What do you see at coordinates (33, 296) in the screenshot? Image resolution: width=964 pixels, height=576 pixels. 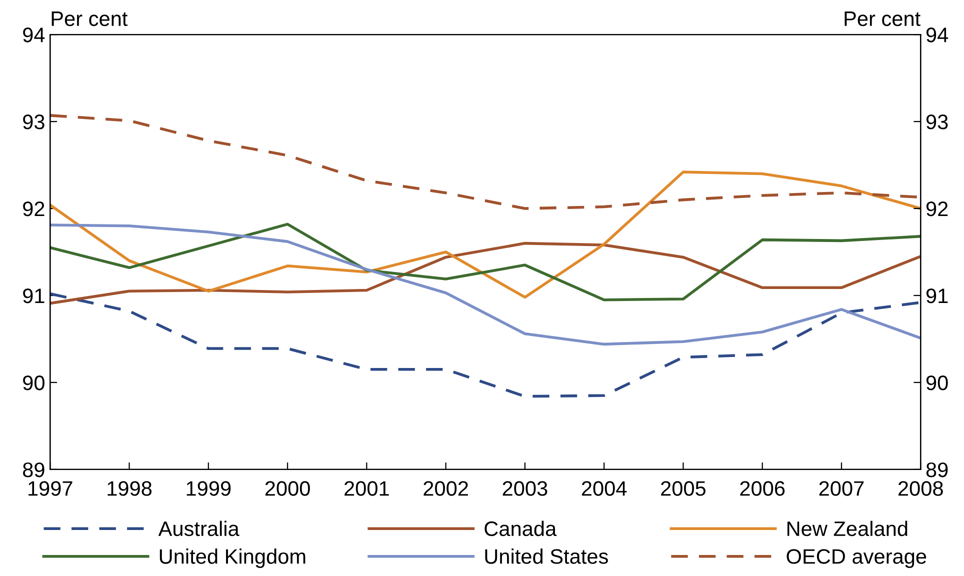 I see `y-tick-label: 91` at bounding box center [33, 296].